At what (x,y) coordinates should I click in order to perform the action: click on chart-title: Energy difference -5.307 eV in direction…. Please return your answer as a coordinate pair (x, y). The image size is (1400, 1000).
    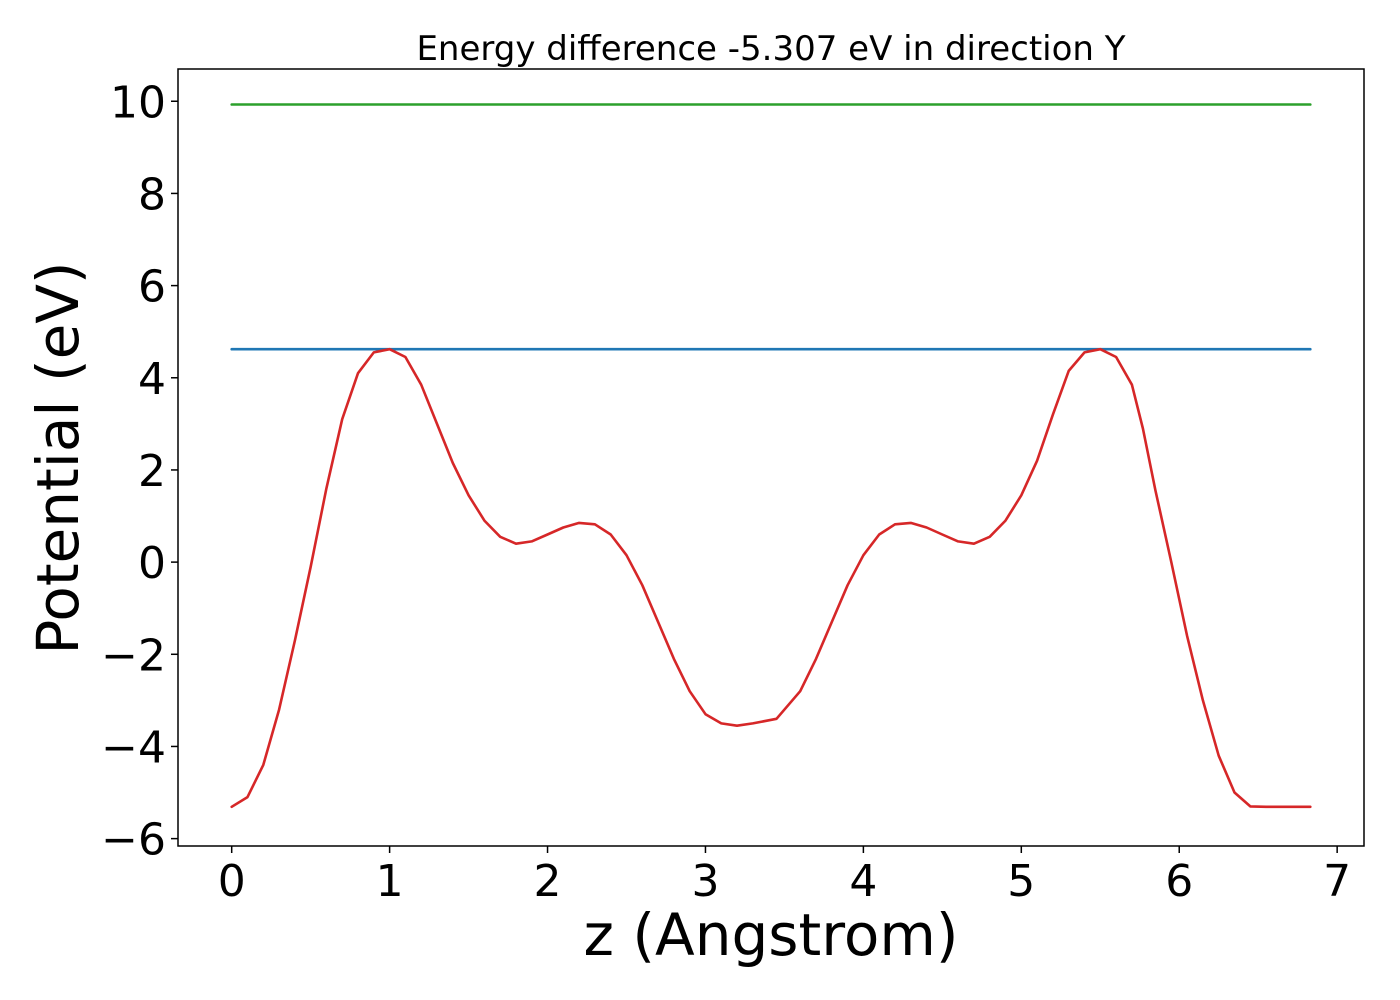
    Looking at the image, I should click on (770, 49).